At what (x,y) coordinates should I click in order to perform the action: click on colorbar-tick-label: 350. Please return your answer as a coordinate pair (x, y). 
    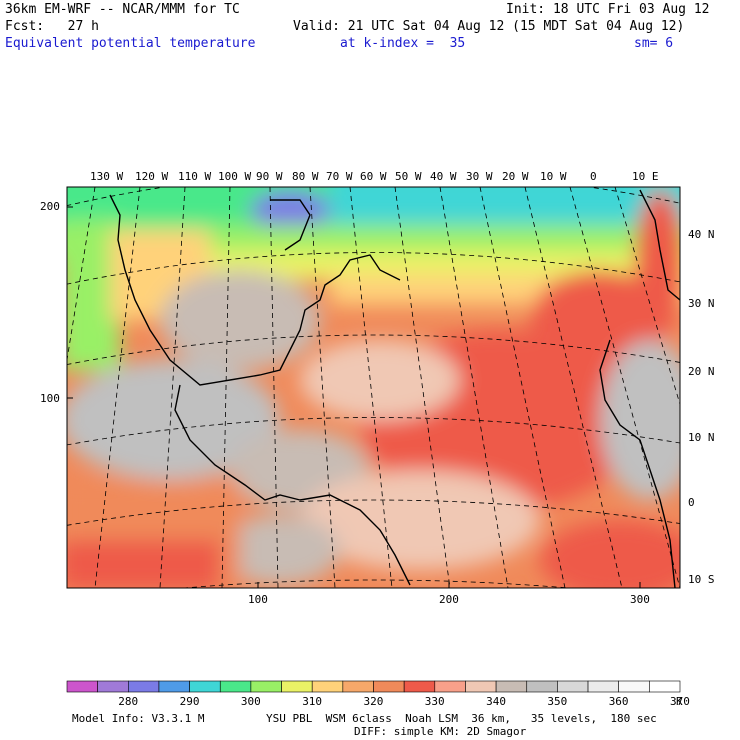
    Looking at the image, I should click on (557, 701).